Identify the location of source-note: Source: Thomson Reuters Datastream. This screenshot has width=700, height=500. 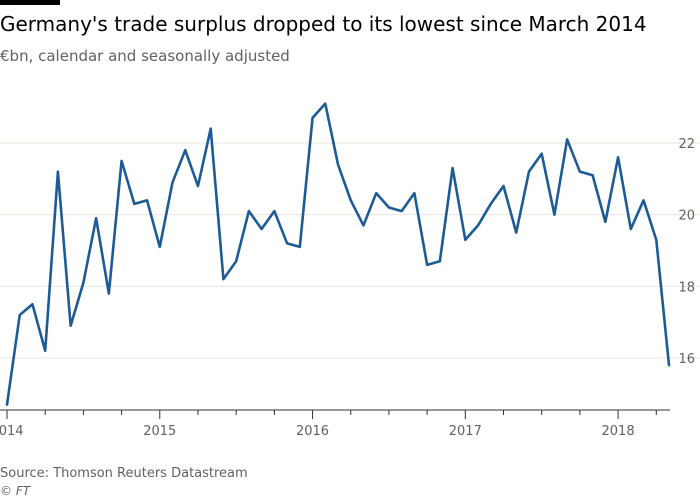
(124, 473).